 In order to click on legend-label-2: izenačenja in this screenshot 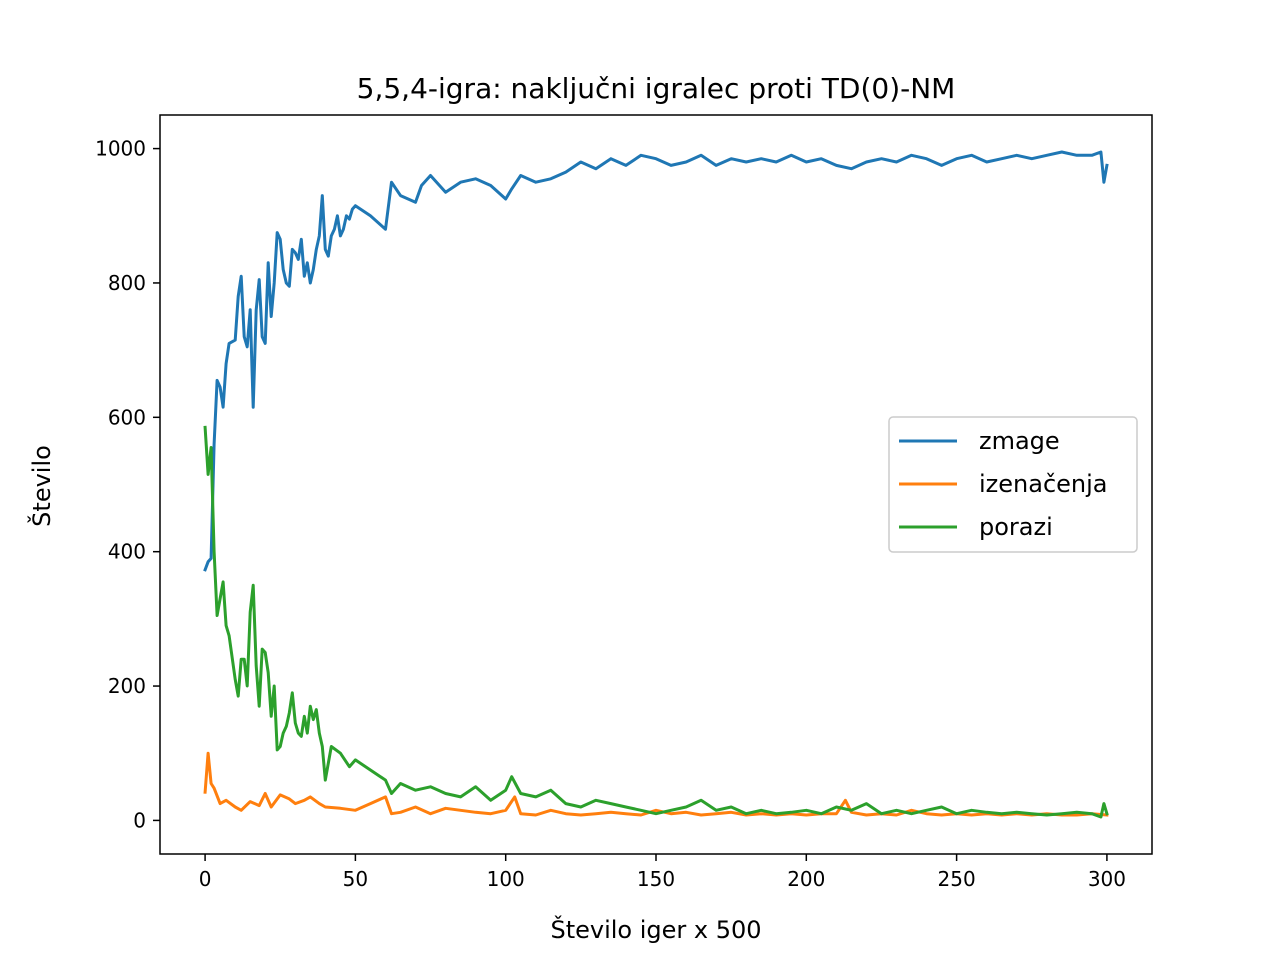, I will do `click(1043, 484)`.